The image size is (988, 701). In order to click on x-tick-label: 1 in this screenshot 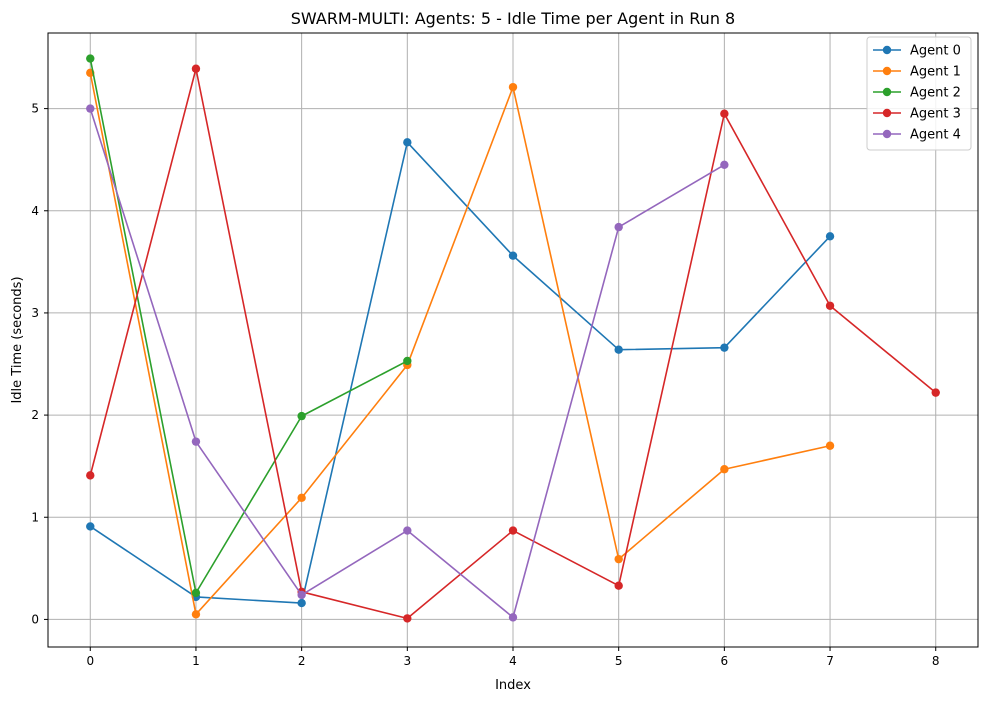, I will do `click(196, 661)`.